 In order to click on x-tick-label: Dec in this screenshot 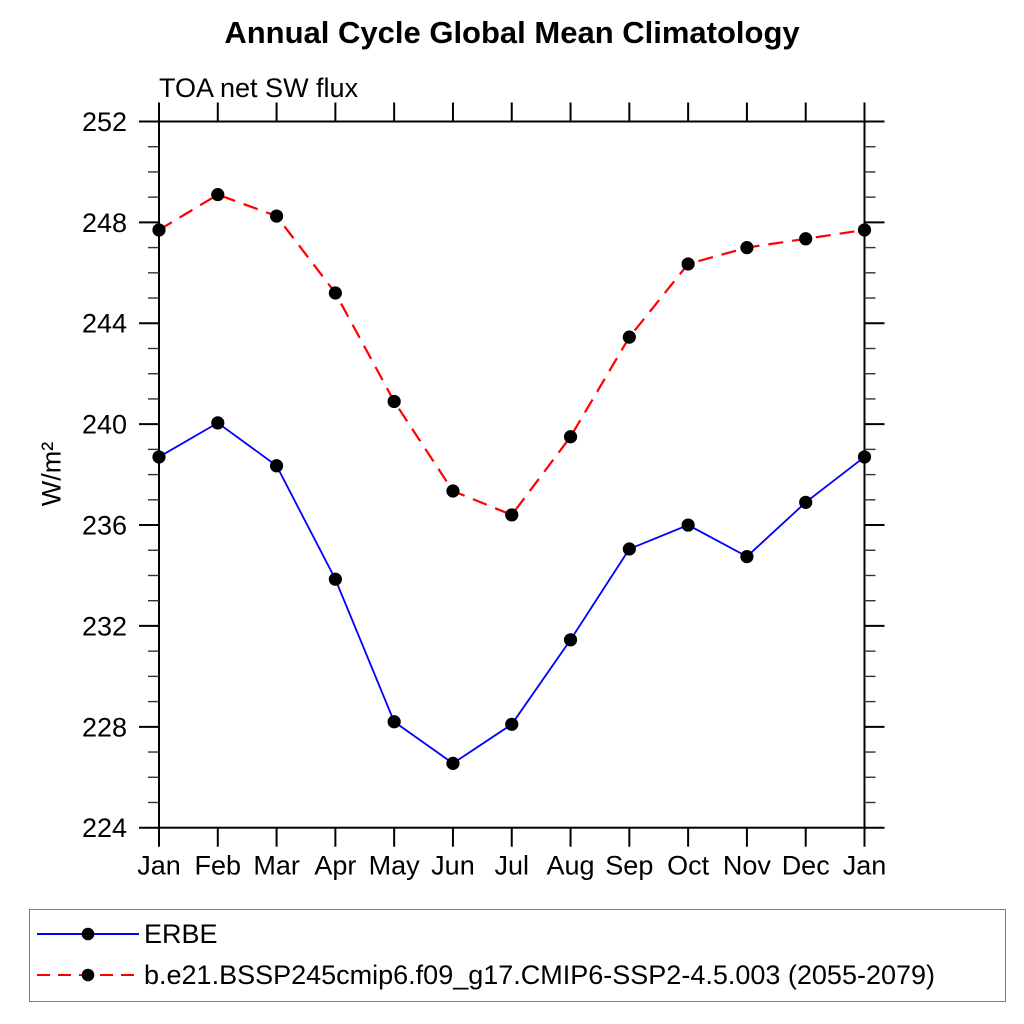, I will do `click(806, 866)`.